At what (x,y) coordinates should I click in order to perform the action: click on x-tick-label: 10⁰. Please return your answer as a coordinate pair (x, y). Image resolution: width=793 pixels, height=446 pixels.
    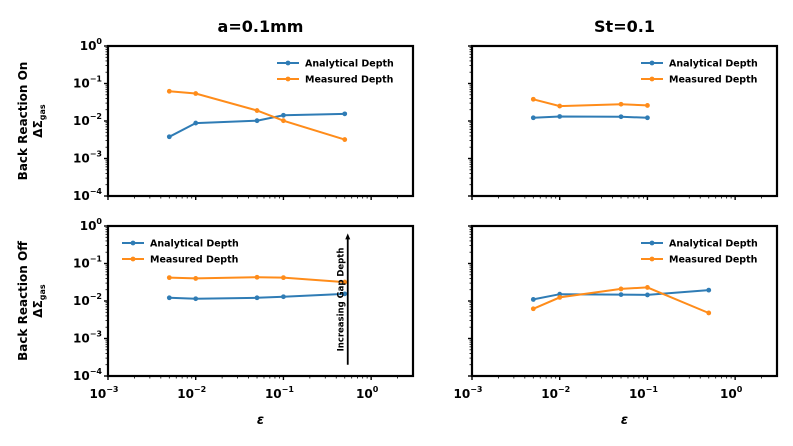
    Looking at the image, I should click on (367, 393).